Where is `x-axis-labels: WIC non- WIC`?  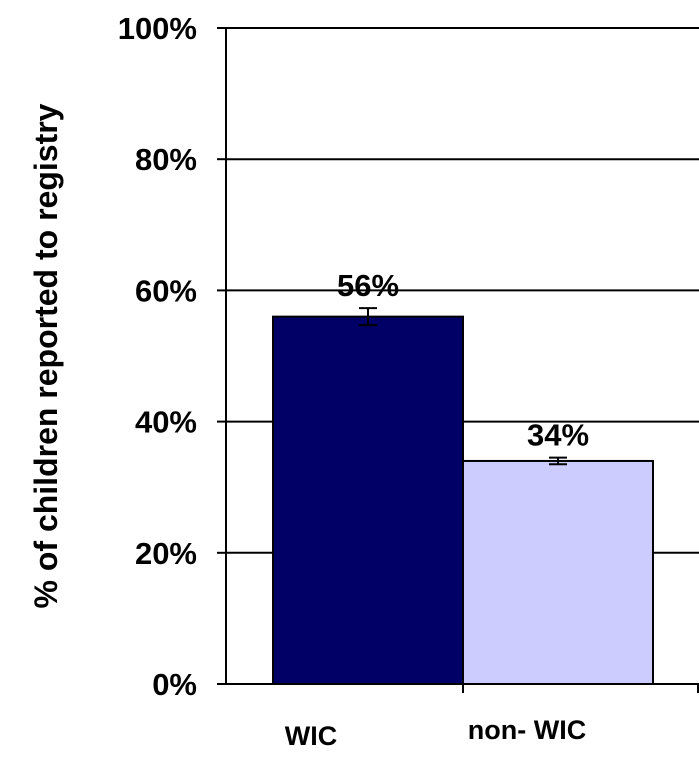
x-axis-labels: WIC non- WIC is located at coordinates (435, 733).